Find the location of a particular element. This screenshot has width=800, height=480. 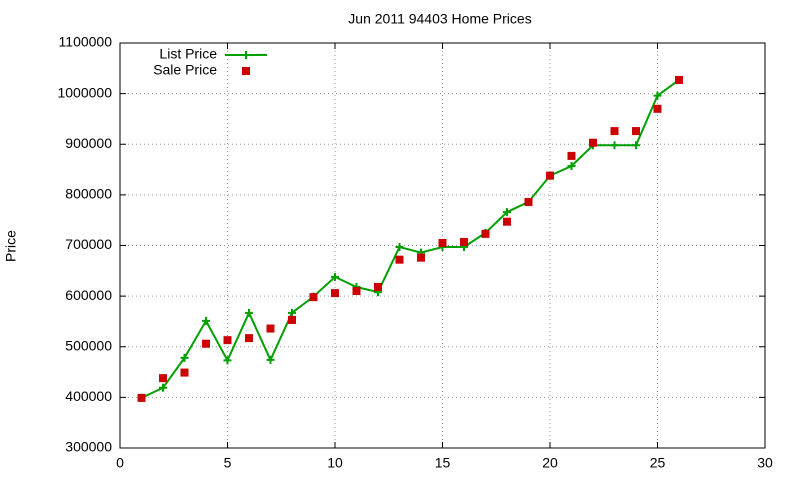

y-axis-label: Price is located at coordinates (11, 246).